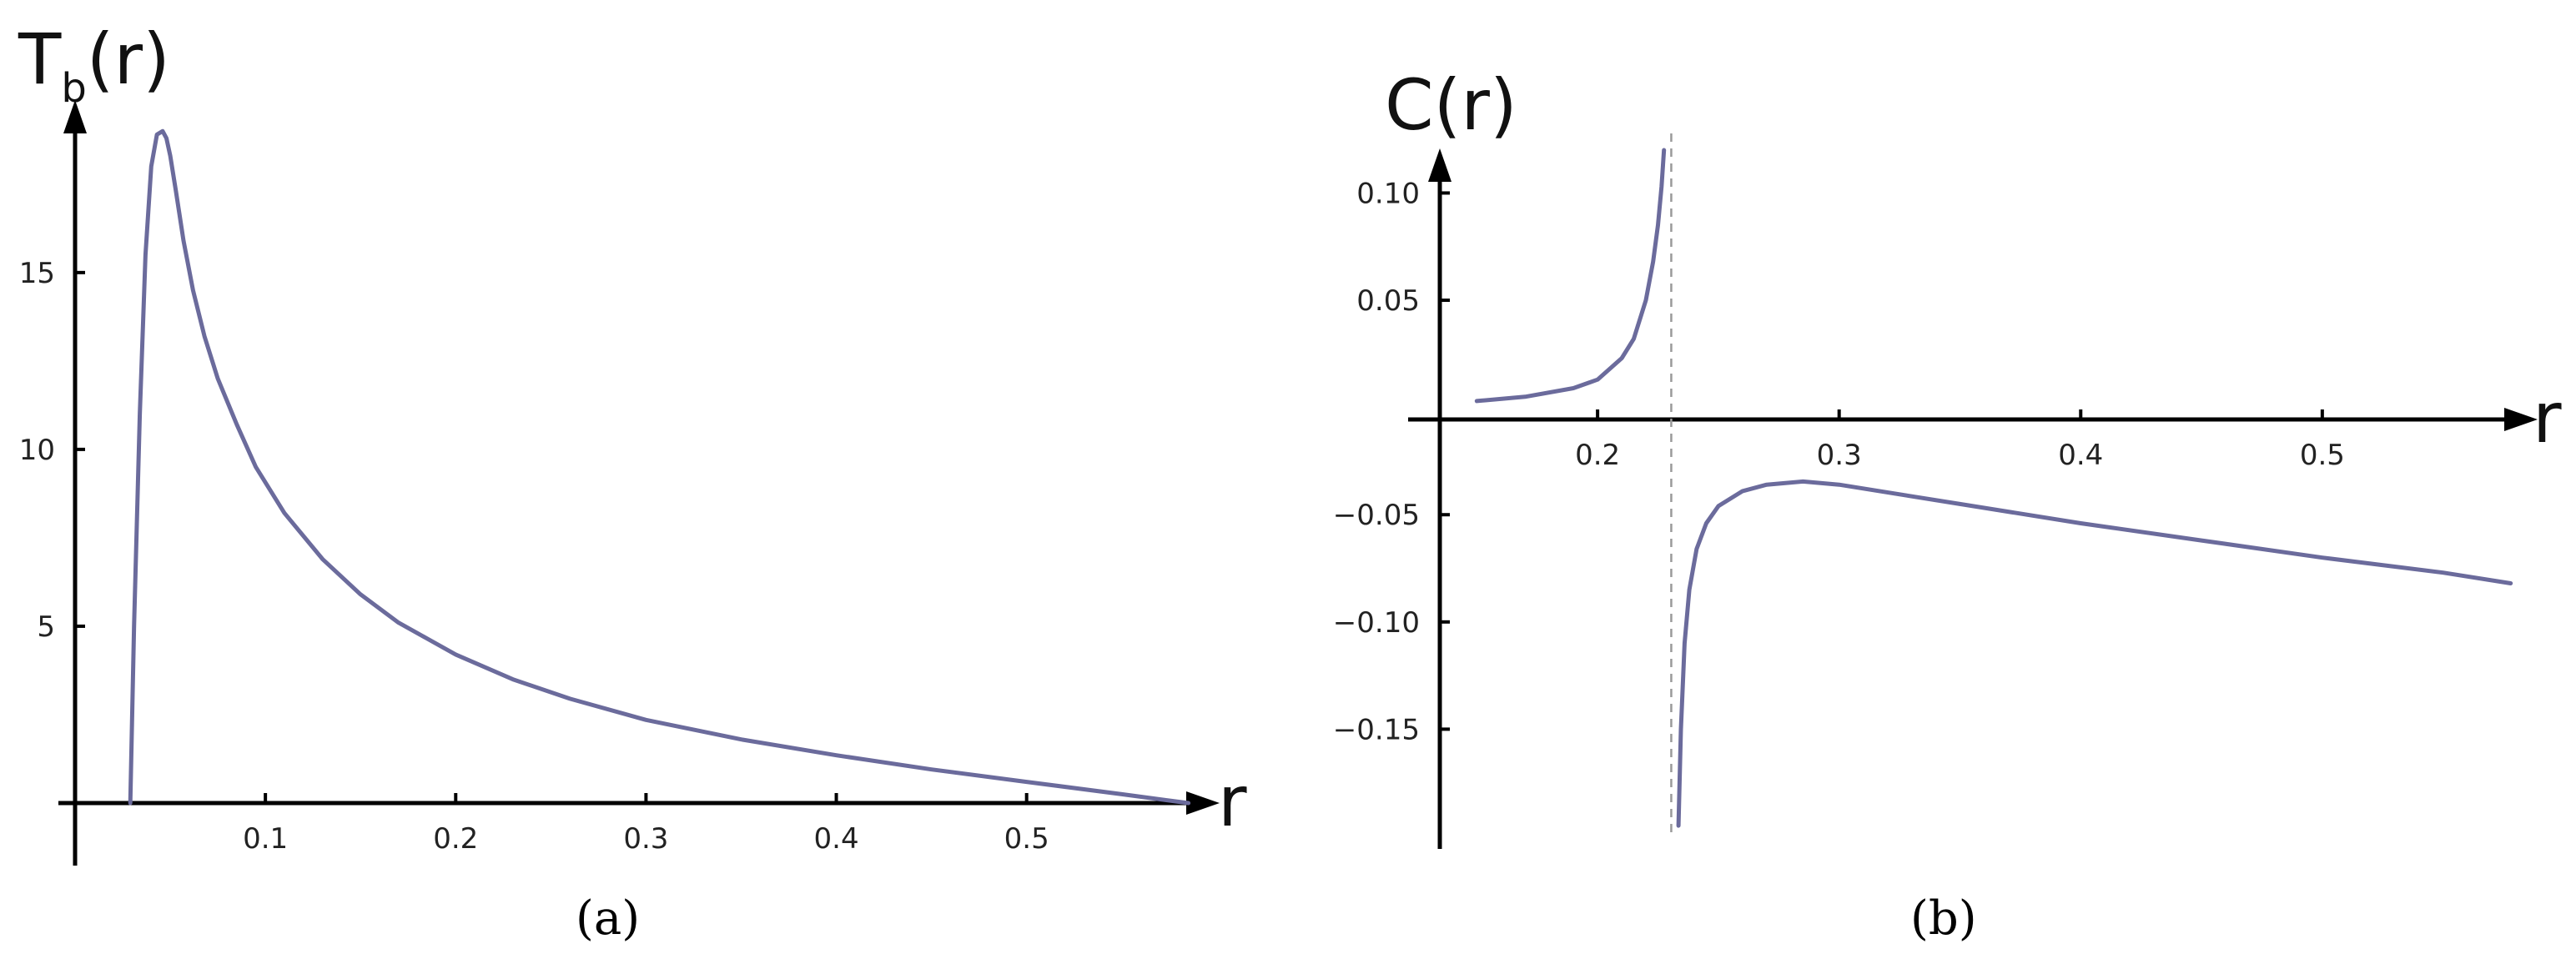 The width and height of the screenshot is (2576, 964). What do you see at coordinates (1203, 803) in the screenshot?
I see `panel-a-x-arrow` at bounding box center [1203, 803].